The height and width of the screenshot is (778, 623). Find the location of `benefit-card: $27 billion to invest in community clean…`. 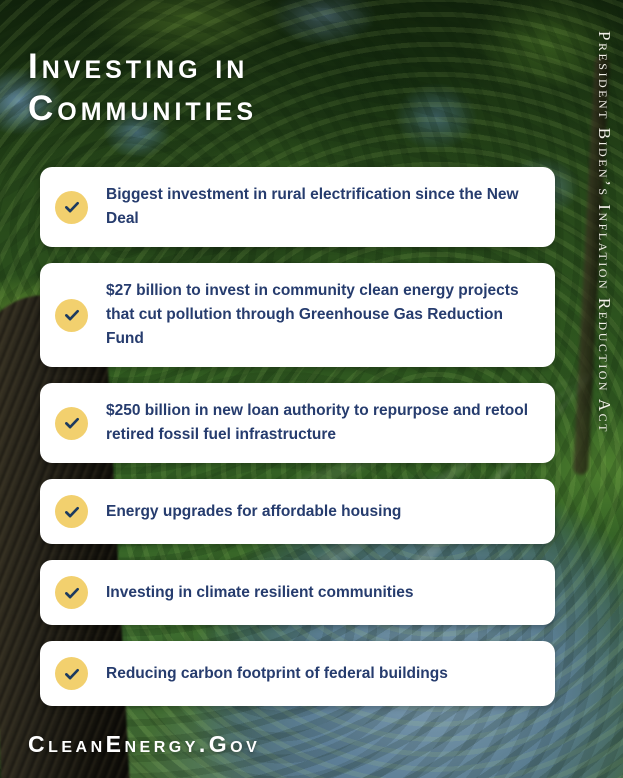

benefit-card: $27 billion to invest in community clean… is located at coordinates (297, 315).